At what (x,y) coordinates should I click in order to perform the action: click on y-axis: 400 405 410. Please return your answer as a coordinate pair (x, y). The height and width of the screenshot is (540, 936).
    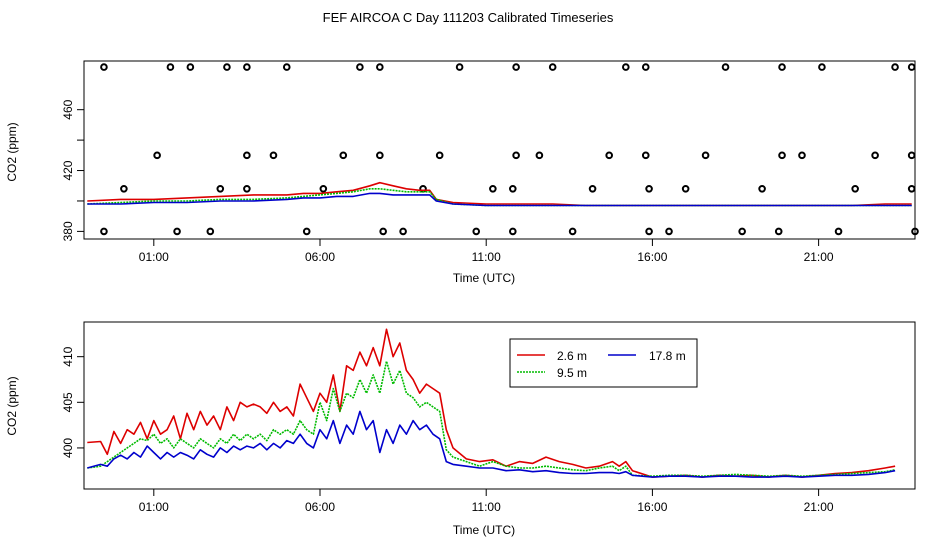
    Looking at the image, I should click on (72, 402).